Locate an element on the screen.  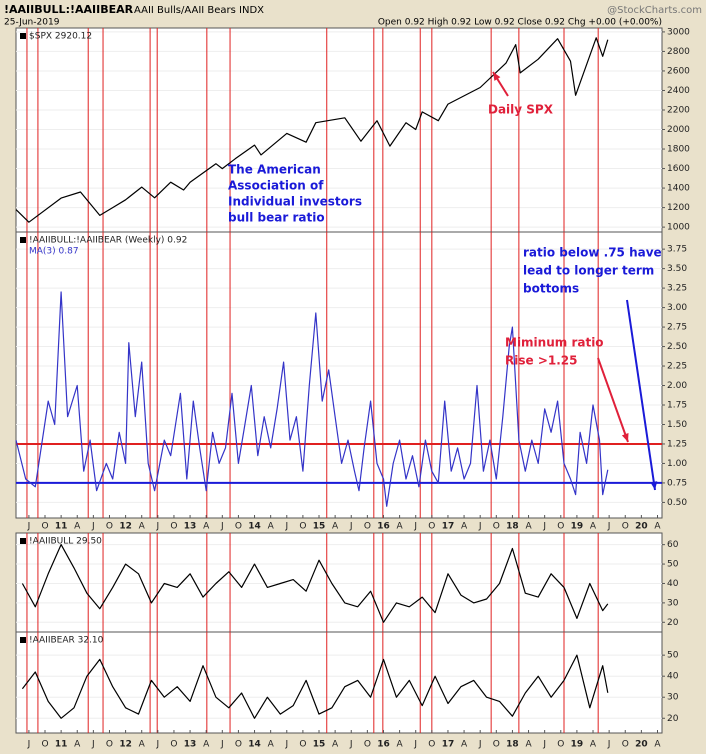
label-swatch is located at coordinates (23, 541).